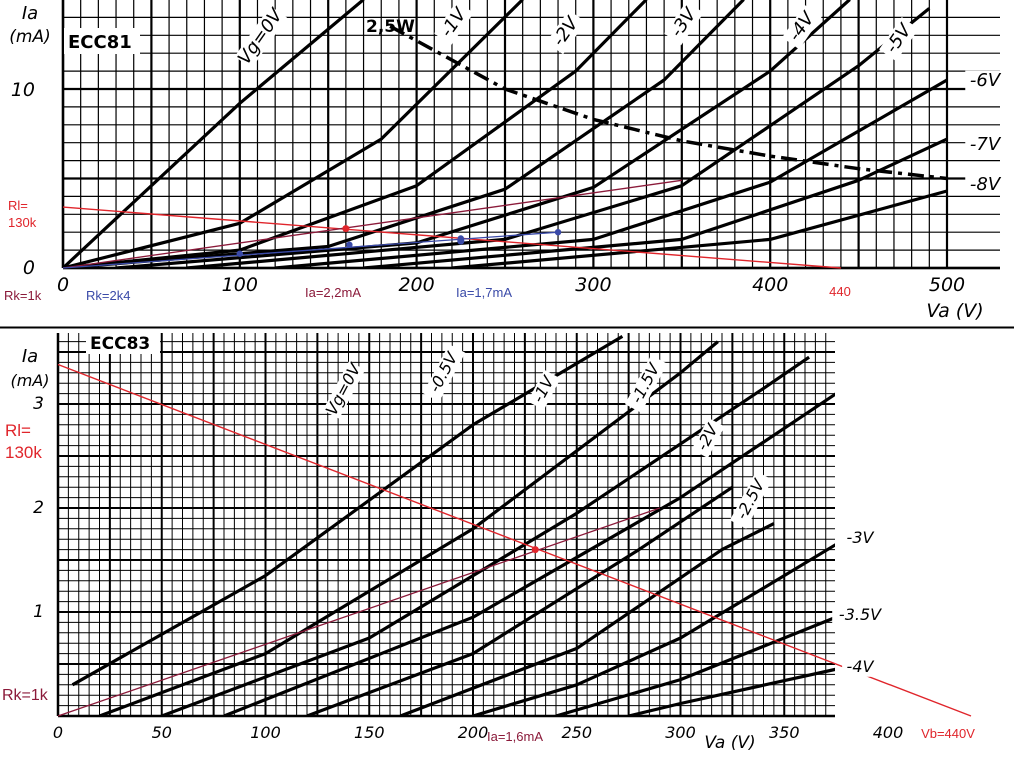 The width and height of the screenshot is (1014, 765). Describe the element at coordinates (369, 732) in the screenshot. I see `x-tick-150: 150` at that location.